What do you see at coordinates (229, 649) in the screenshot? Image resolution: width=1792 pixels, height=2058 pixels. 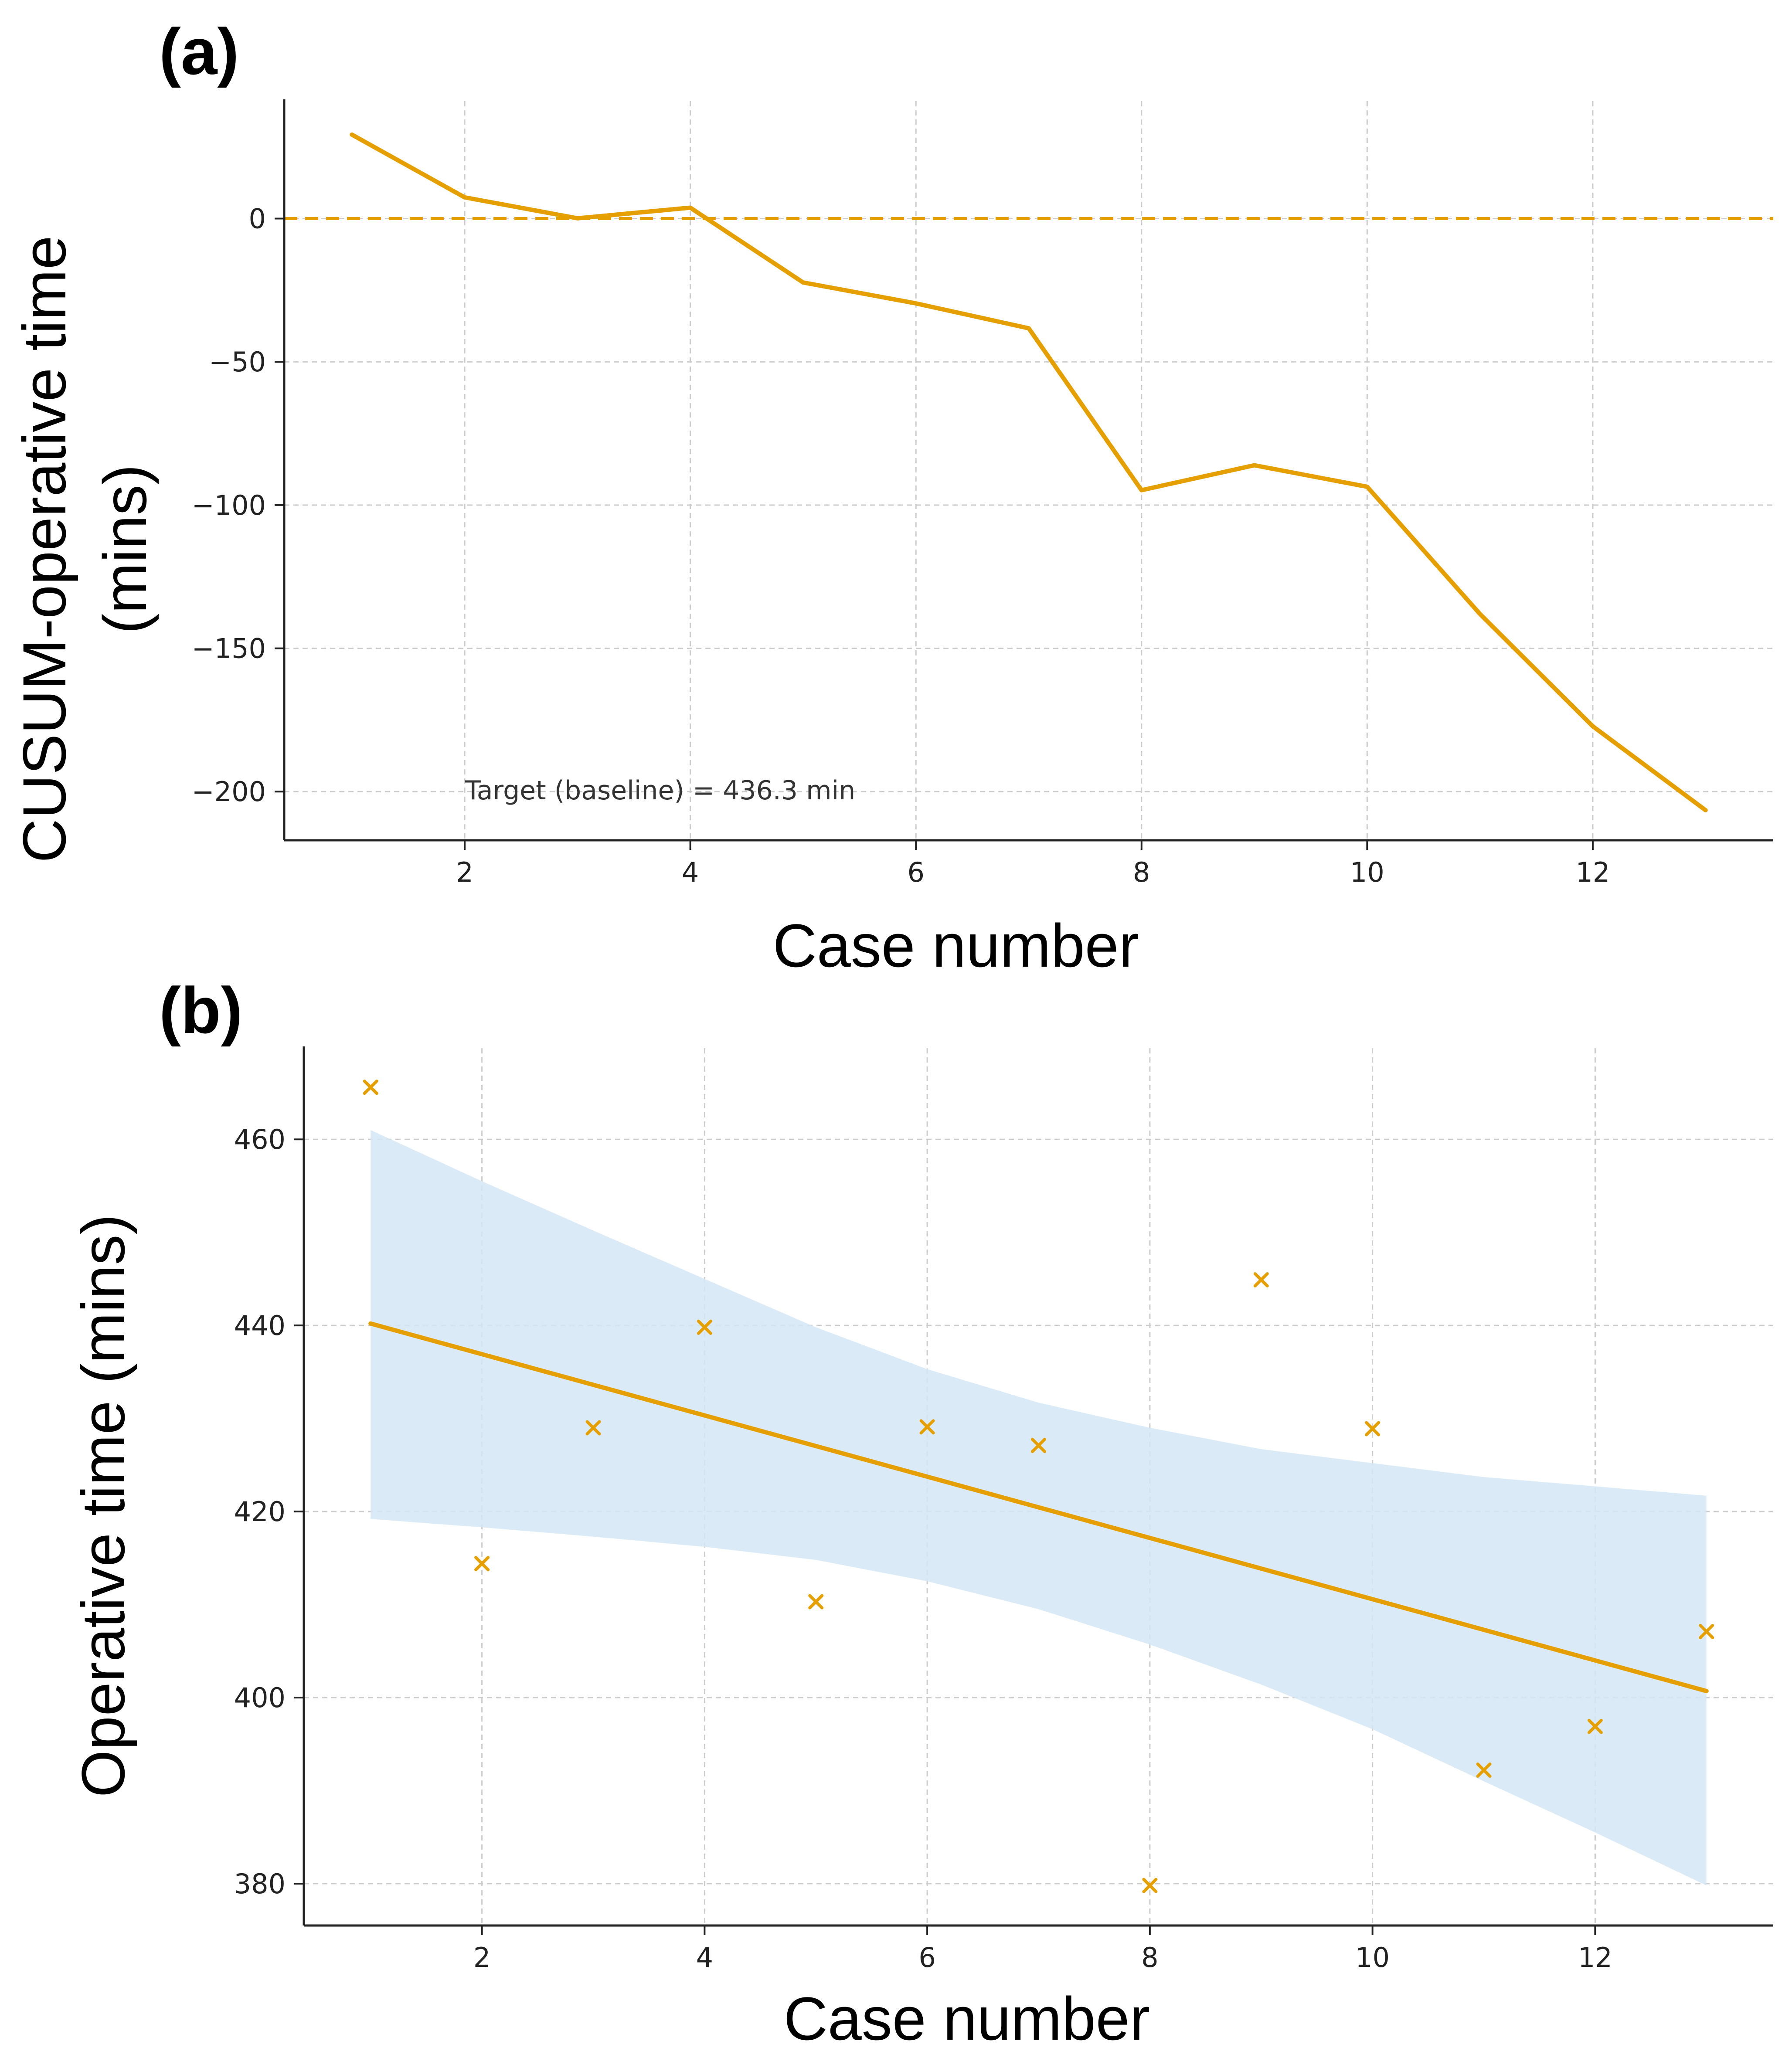 I see `panel-a-y-tick-label: −150` at bounding box center [229, 649].